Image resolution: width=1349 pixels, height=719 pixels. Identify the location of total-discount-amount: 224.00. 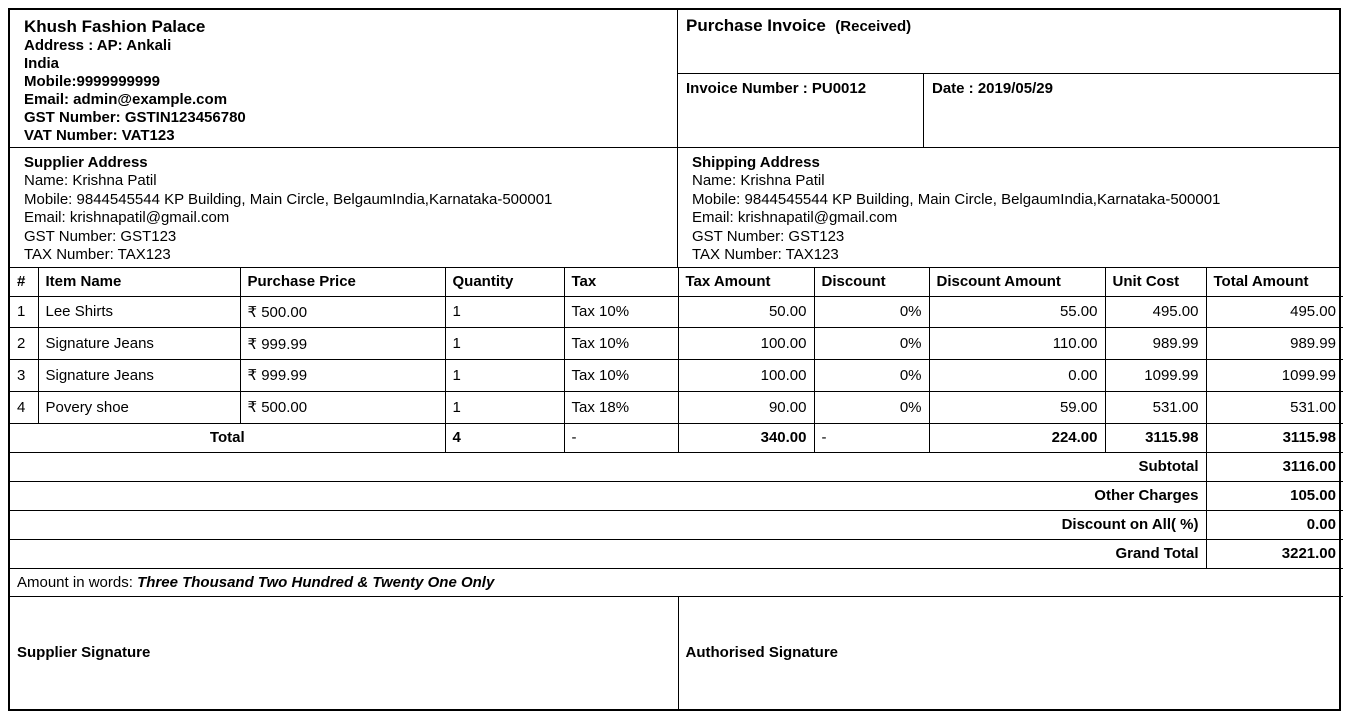
(1017, 437).